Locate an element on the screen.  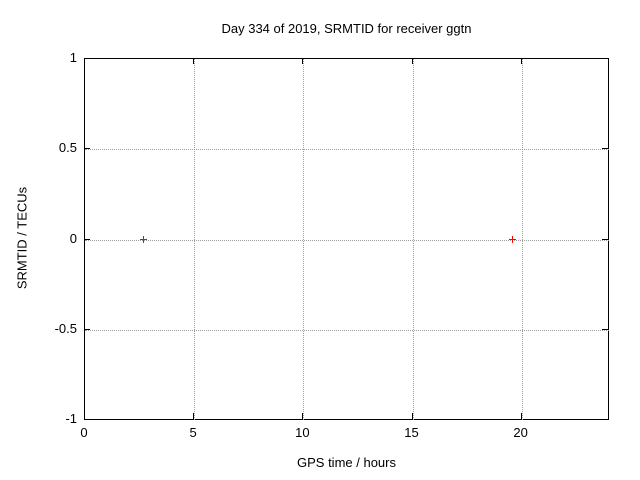
y-tick-label: 0.5 is located at coordinates (67, 148).